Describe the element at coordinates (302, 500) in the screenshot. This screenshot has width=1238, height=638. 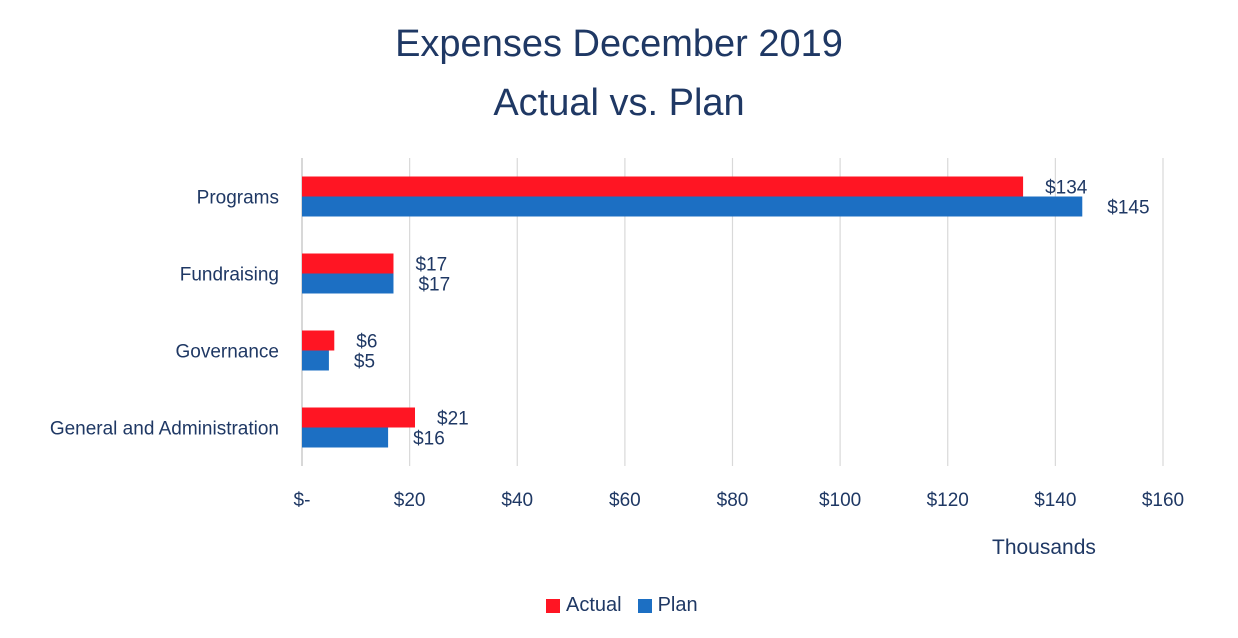
I see `x-tick-label: $-` at that location.